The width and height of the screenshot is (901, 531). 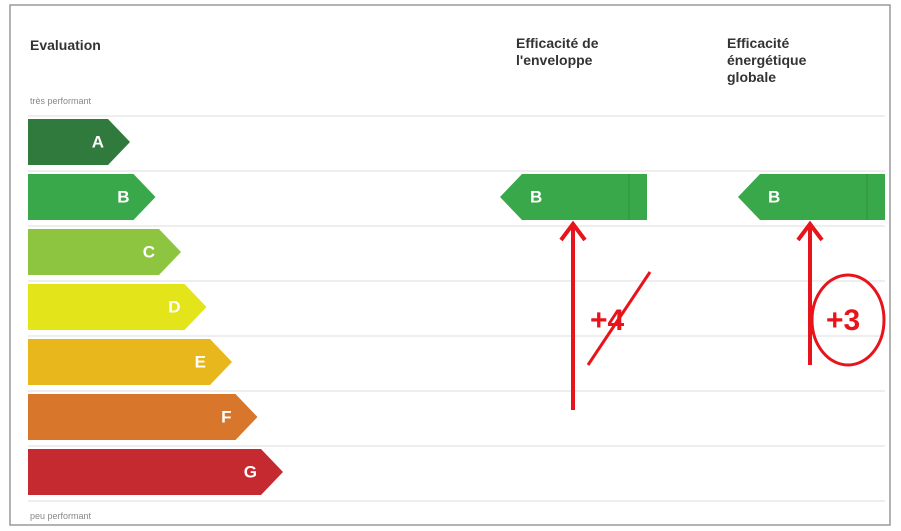 What do you see at coordinates (61, 516) in the screenshot?
I see `bottom-note: peu performant` at bounding box center [61, 516].